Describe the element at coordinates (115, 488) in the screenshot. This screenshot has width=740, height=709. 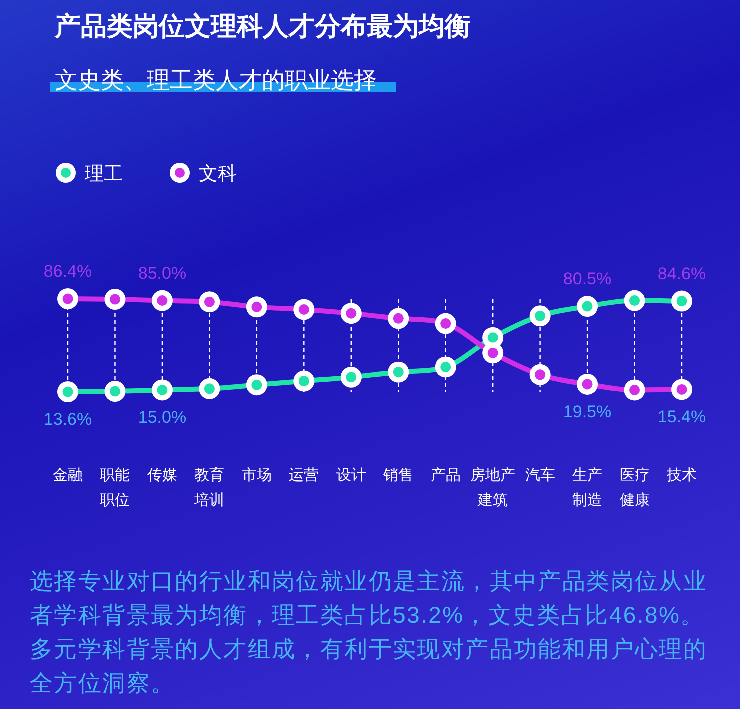
I see `x-tick-label: 职能职位` at that location.